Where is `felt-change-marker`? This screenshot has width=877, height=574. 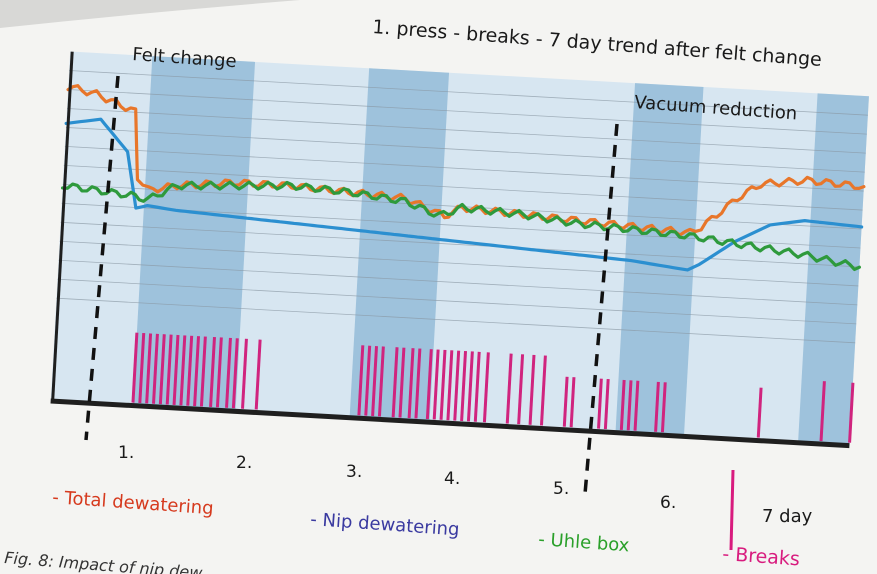
felt-change-marker is located at coordinates (102, 258).